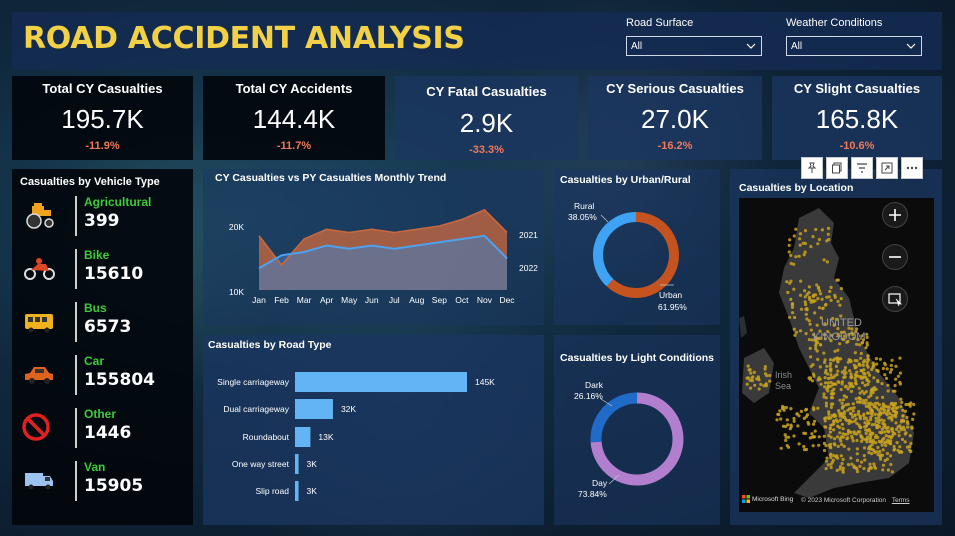 Image resolution: width=955 pixels, height=536 pixels. I want to click on road-surface-dropdown: All, so click(694, 46).